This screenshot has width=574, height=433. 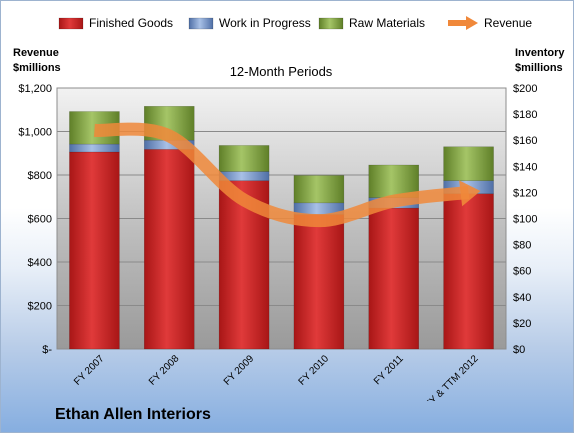 What do you see at coordinates (525, 115) in the screenshot?
I see `right-tick-label: $180` at bounding box center [525, 115].